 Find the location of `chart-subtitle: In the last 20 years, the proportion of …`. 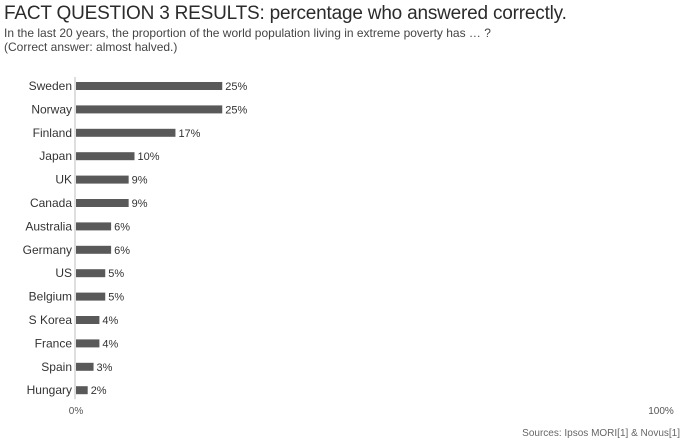

chart-subtitle: In the last 20 years, the proportion of … is located at coordinates (247, 33).